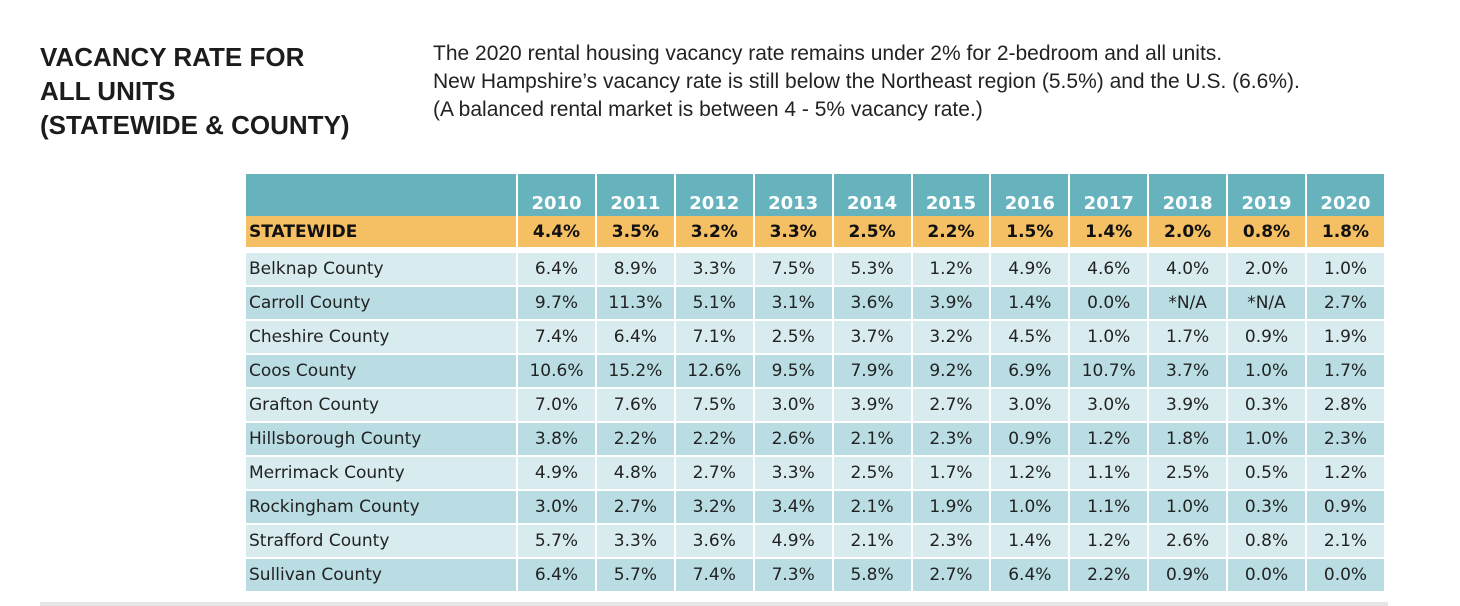 The image size is (1460, 606). Describe the element at coordinates (713, 195) in the screenshot. I see `year-header-2012: 2012` at that location.